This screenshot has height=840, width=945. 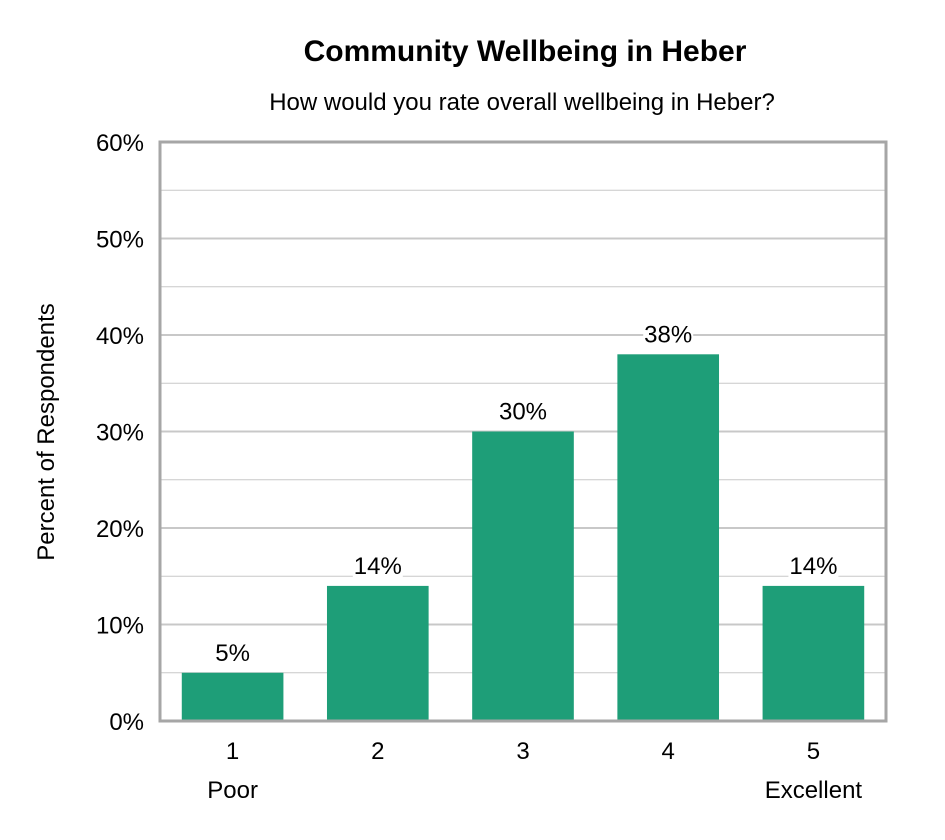 I want to click on data-label: 30%, so click(x=523, y=412).